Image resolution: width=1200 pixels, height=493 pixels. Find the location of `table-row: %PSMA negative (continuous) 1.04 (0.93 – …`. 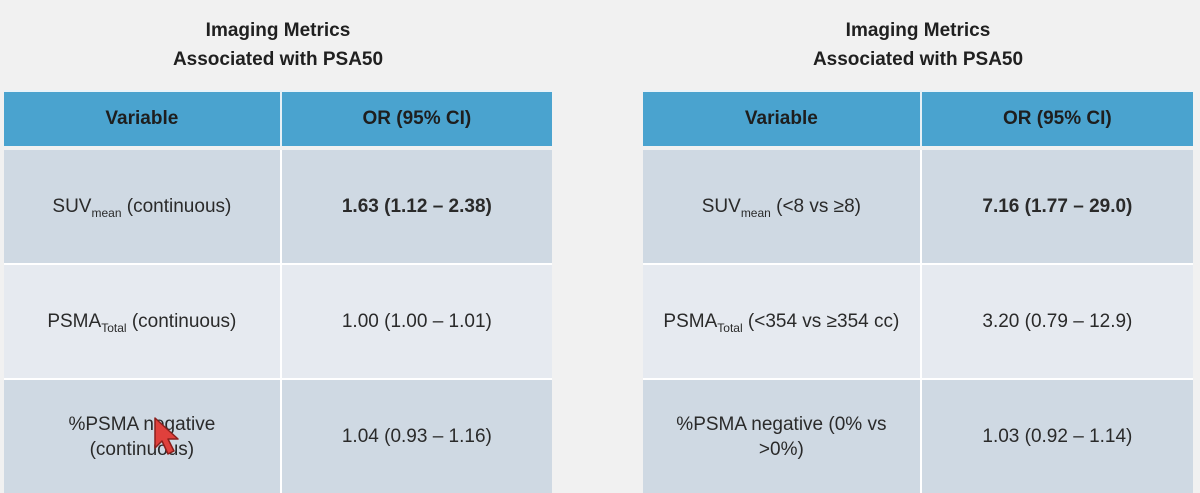

table-row: %PSMA negative (continuous) 1.04 (0.93 – … is located at coordinates (278, 435).